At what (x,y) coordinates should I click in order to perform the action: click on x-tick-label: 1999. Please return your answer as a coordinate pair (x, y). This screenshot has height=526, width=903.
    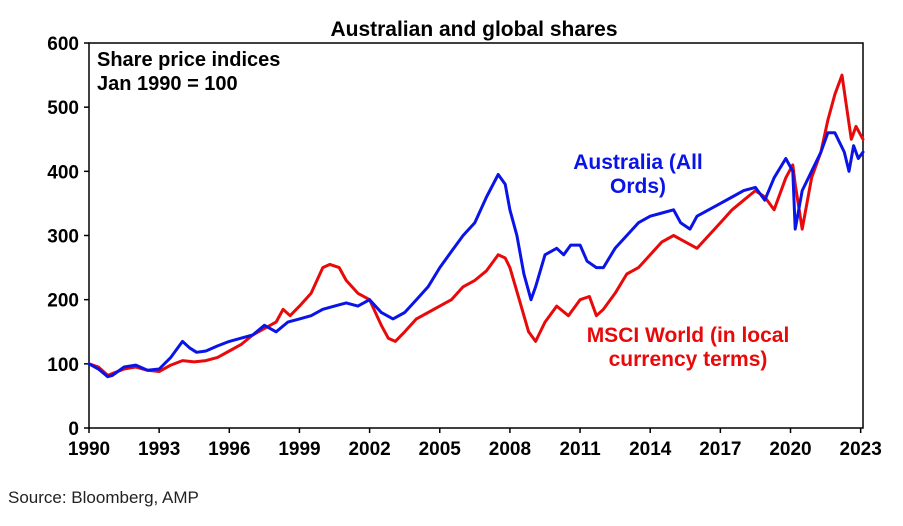
    Looking at the image, I should click on (299, 449).